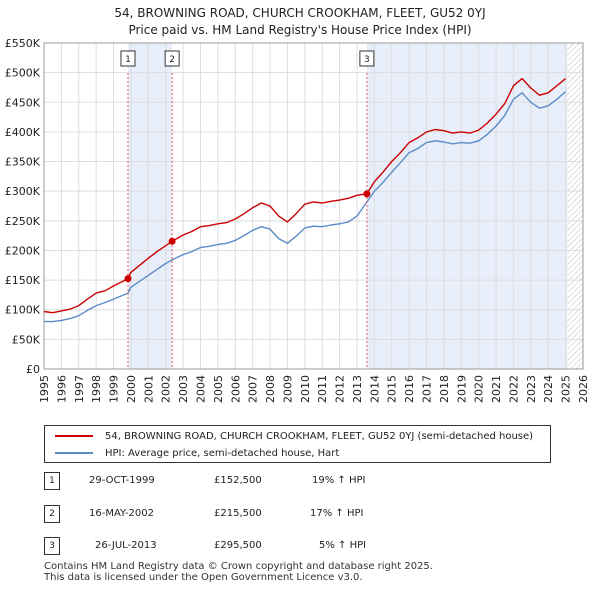 The height and width of the screenshot is (590, 600). Describe the element at coordinates (531, 389) in the screenshot. I see `x-tick-label: 2023` at that location.